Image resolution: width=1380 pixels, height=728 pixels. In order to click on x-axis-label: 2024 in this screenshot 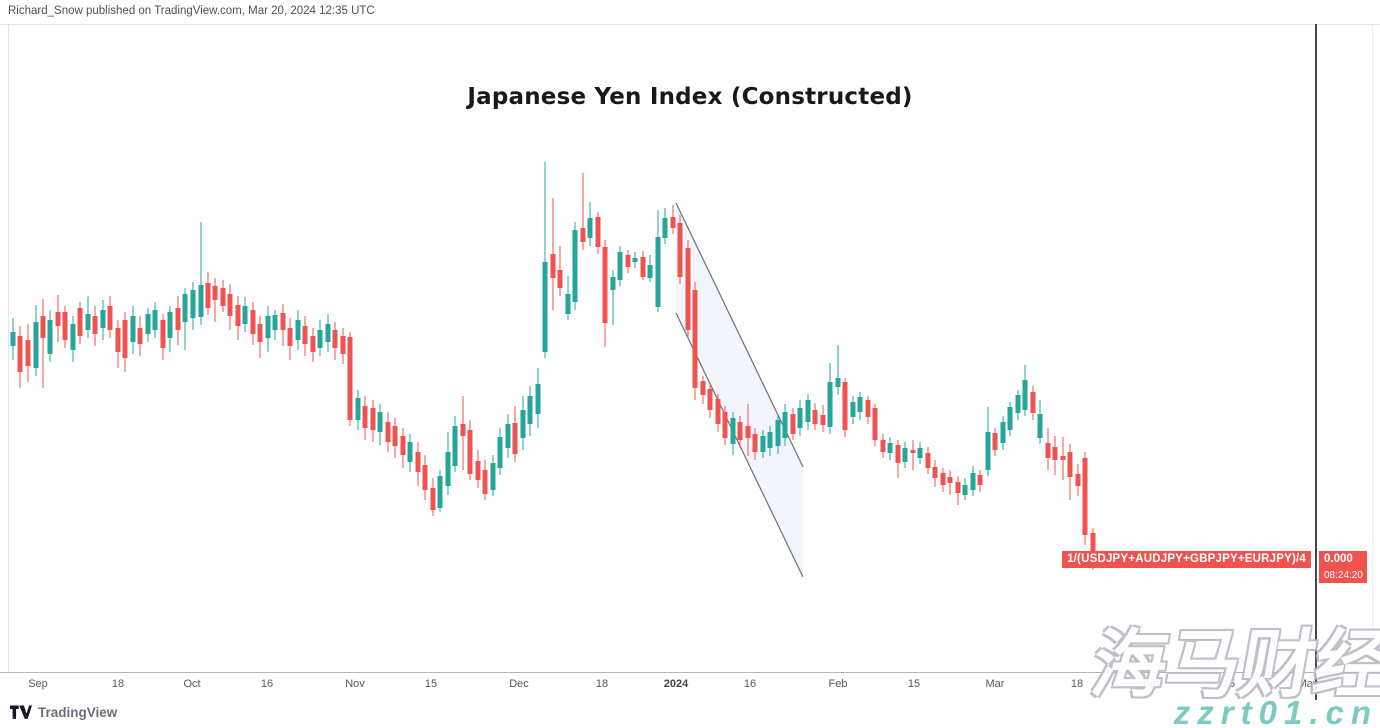, I will do `click(676, 684)`.